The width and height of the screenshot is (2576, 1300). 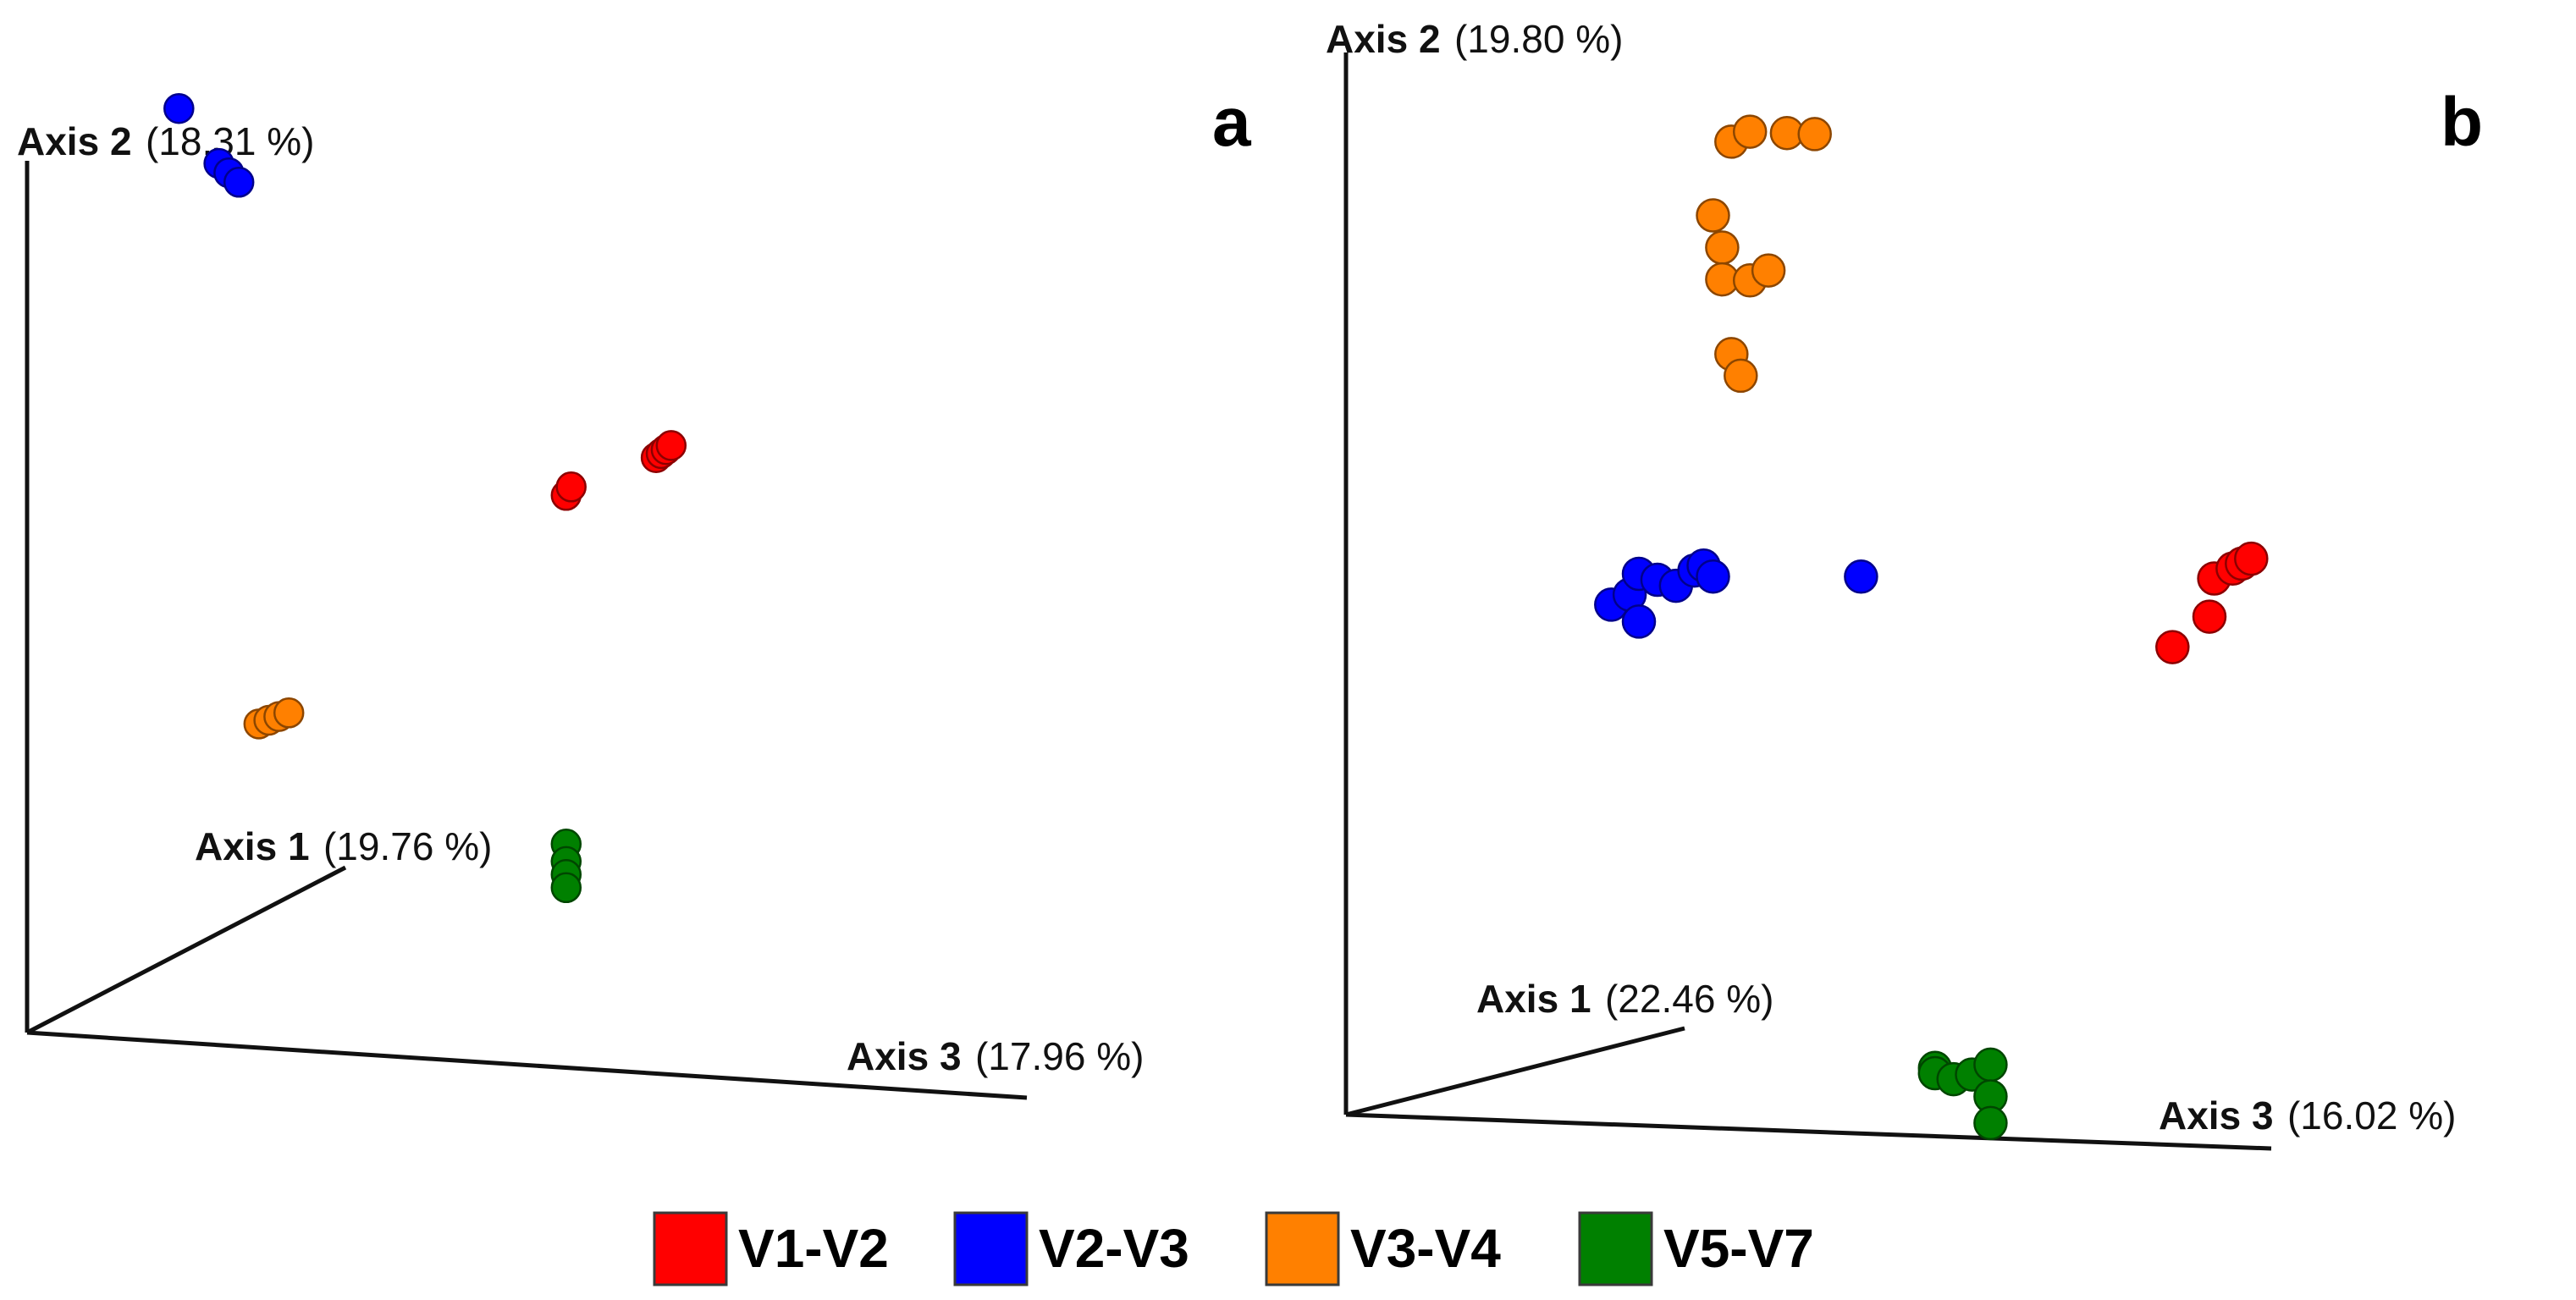 I want to click on panel-a-axis2-name: Axis 2, so click(x=75, y=141).